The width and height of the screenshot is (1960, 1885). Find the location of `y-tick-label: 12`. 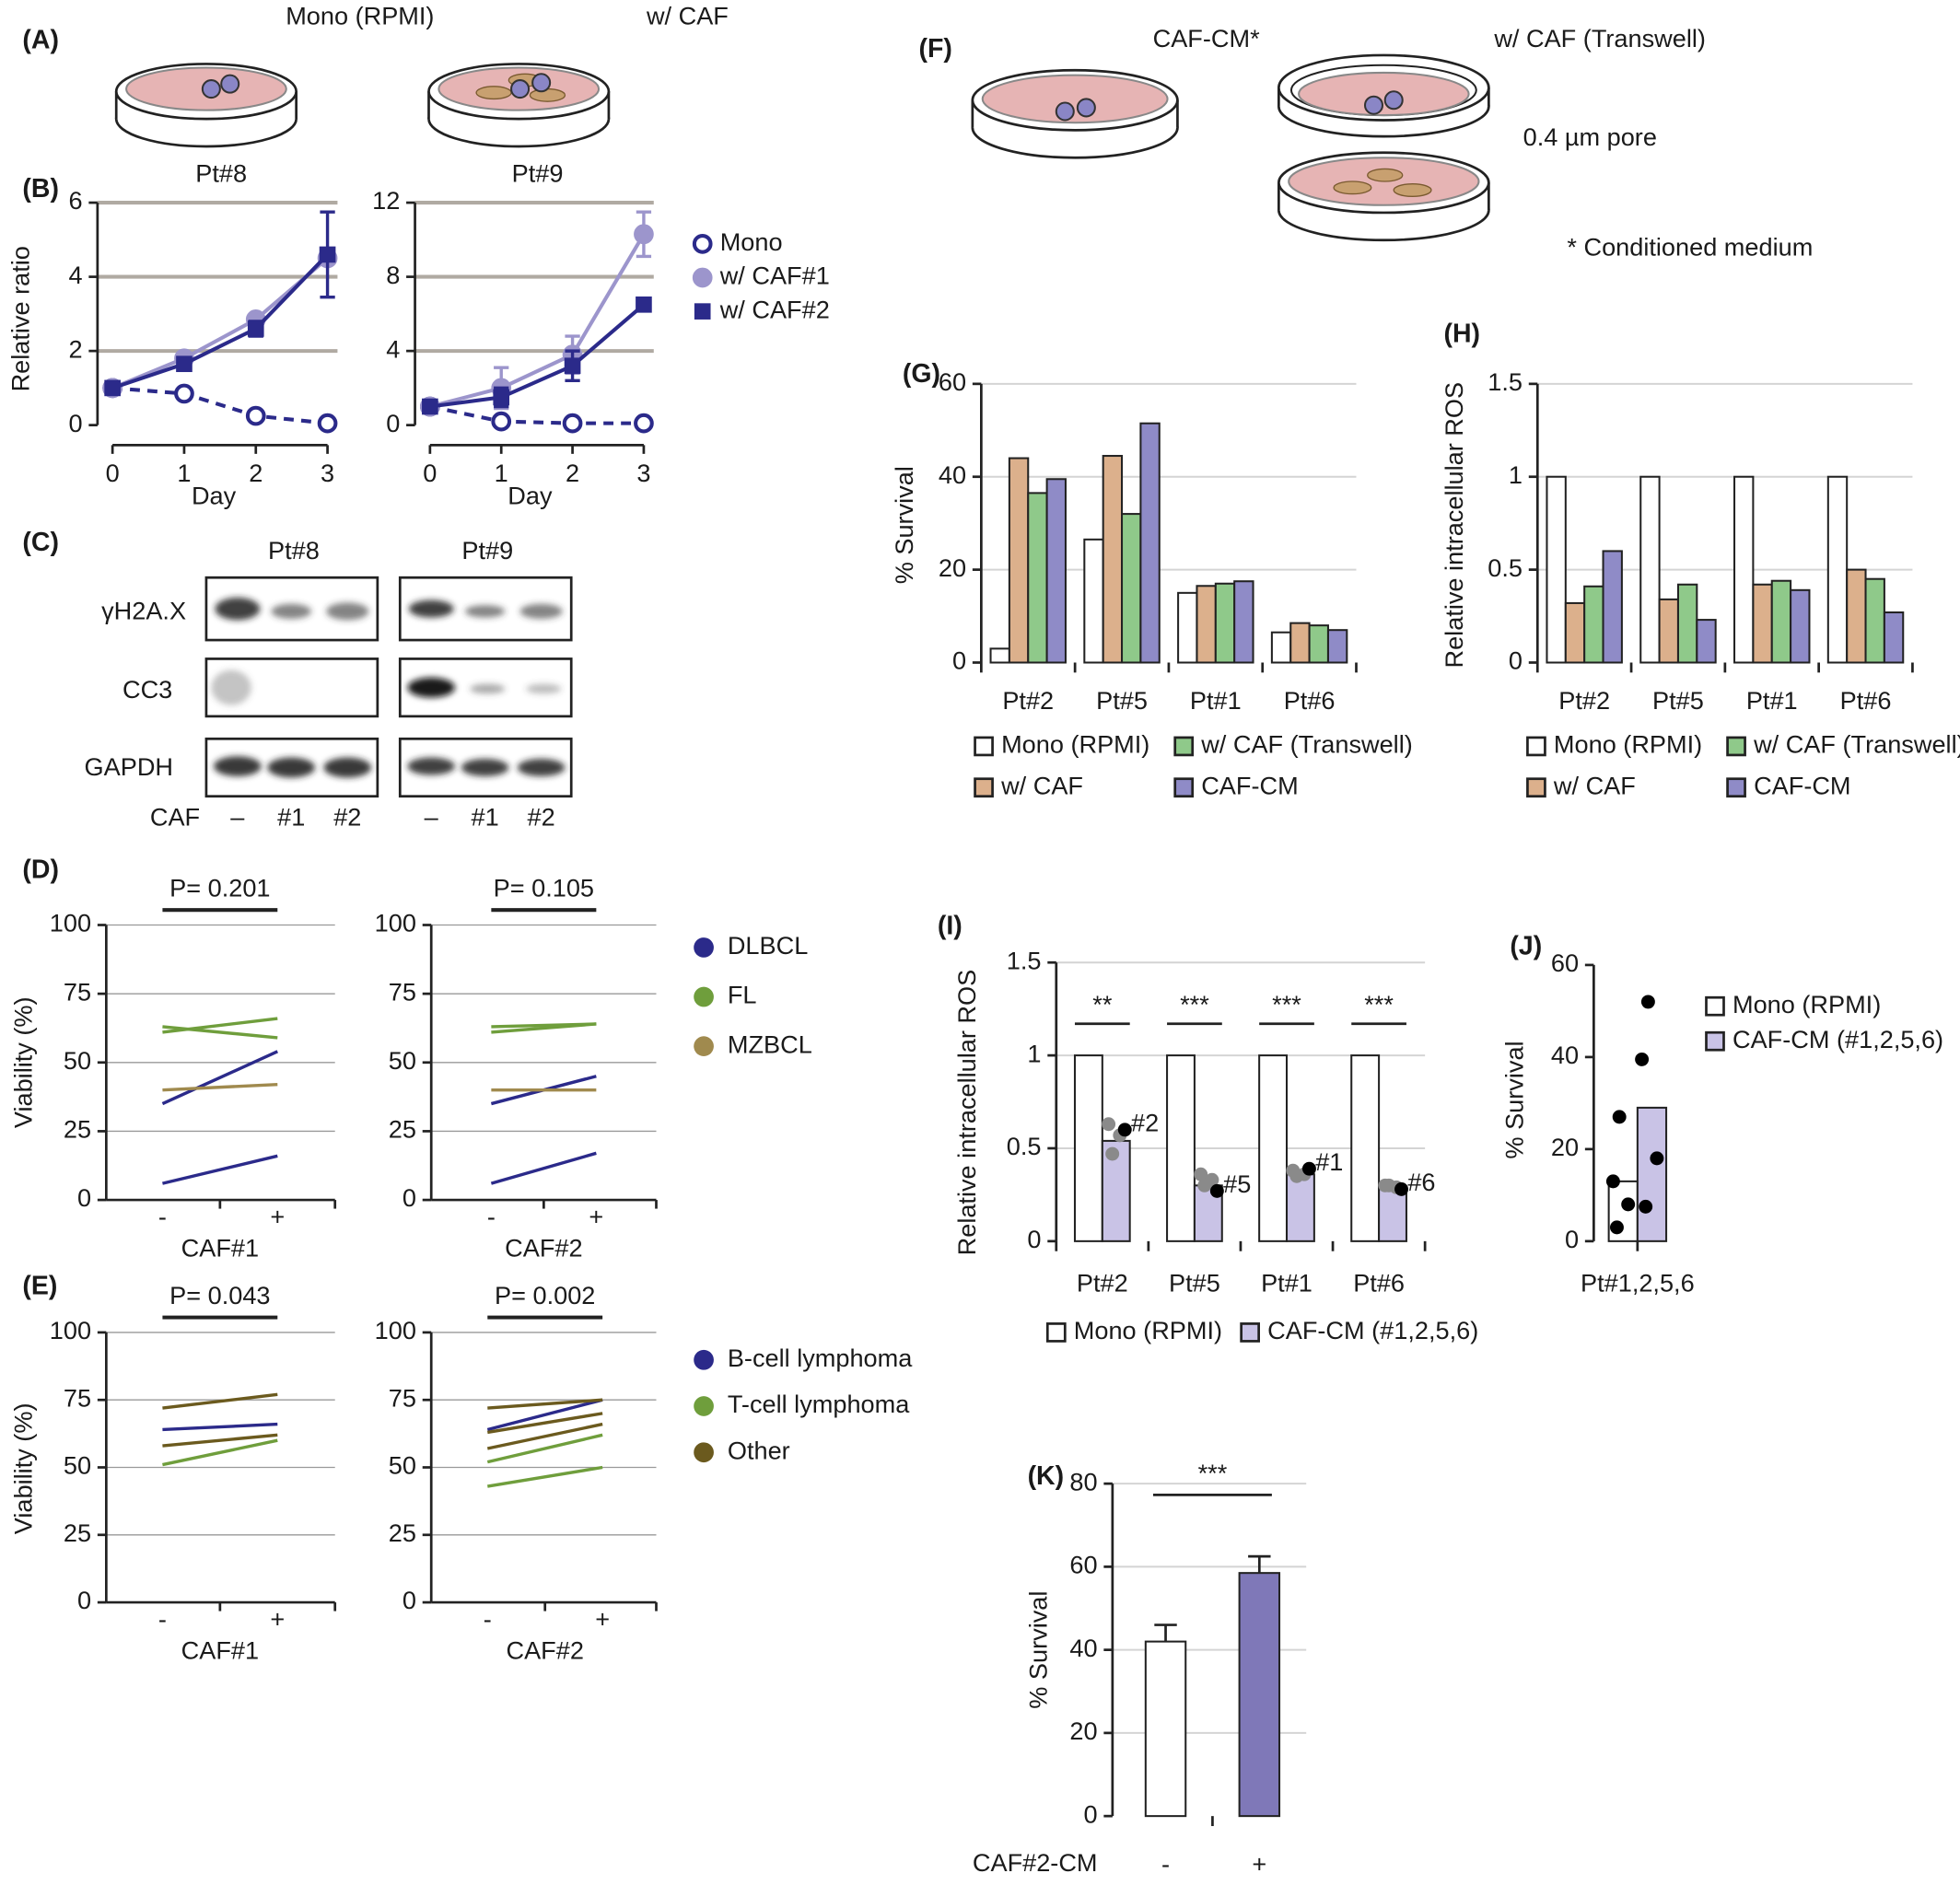

y-tick-label: 12 is located at coordinates (386, 200).